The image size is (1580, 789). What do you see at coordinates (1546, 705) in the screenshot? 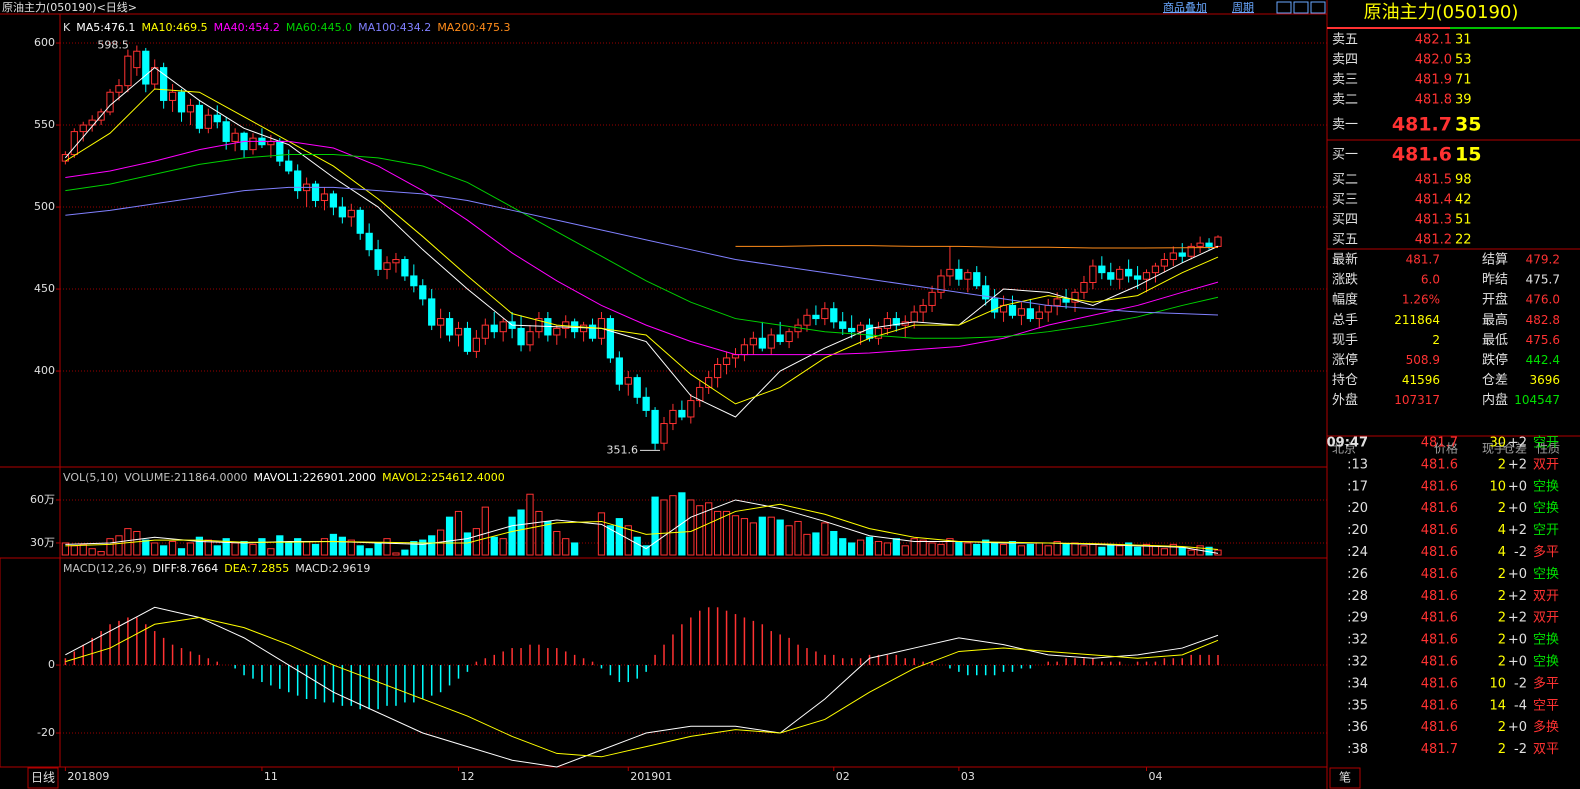
I see `tick-cell: 空平` at bounding box center [1546, 705].